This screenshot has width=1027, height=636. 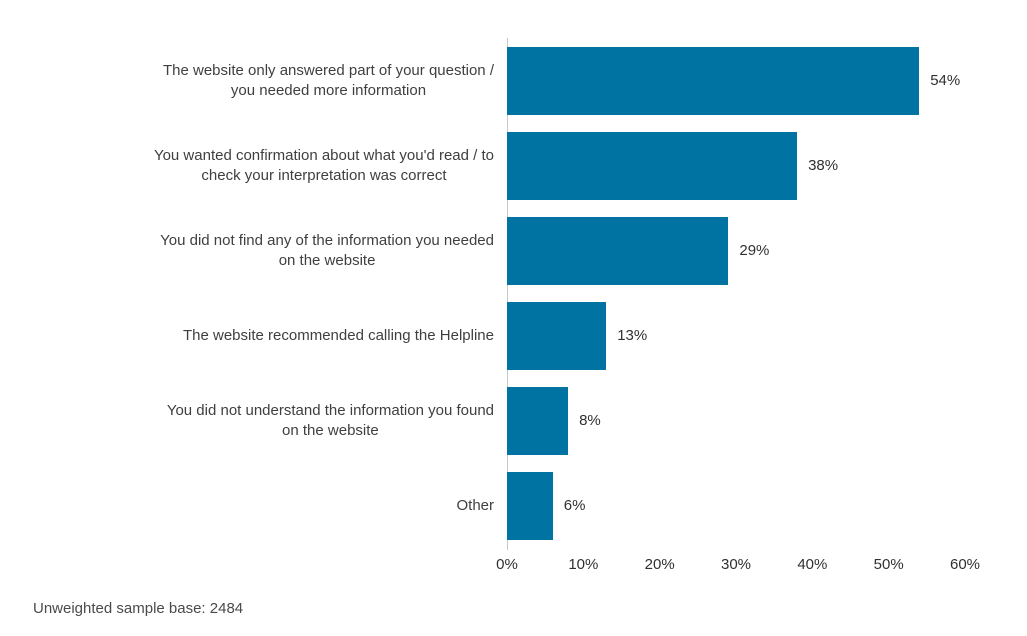 I want to click on value-label: 8%, so click(x=590, y=420).